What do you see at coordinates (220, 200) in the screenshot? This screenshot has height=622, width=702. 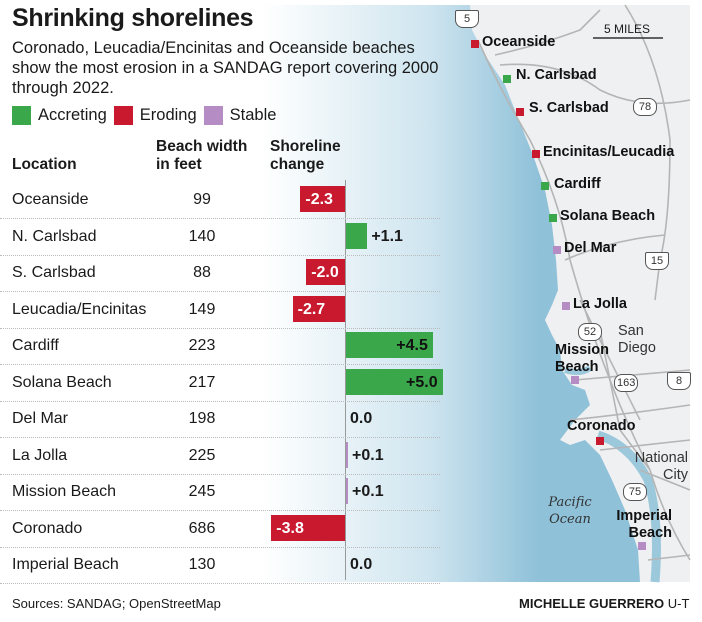 I see `table-row: Oceanside 99 -2.3` at bounding box center [220, 200].